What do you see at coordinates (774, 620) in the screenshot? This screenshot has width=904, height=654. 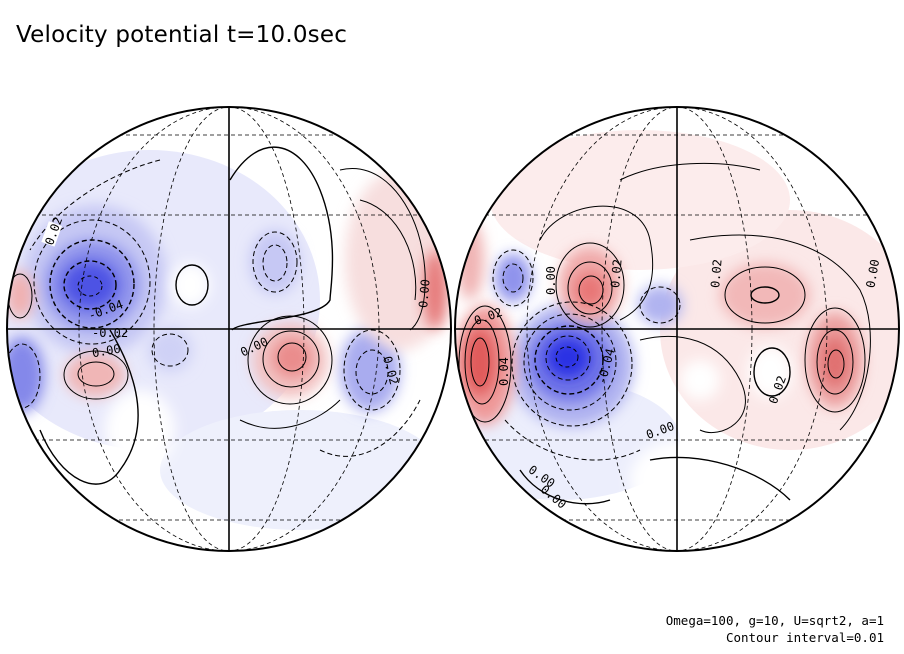 I see `parameters-note: Omega=100, g=10, U=sqrt2, a=1` at bounding box center [774, 620].